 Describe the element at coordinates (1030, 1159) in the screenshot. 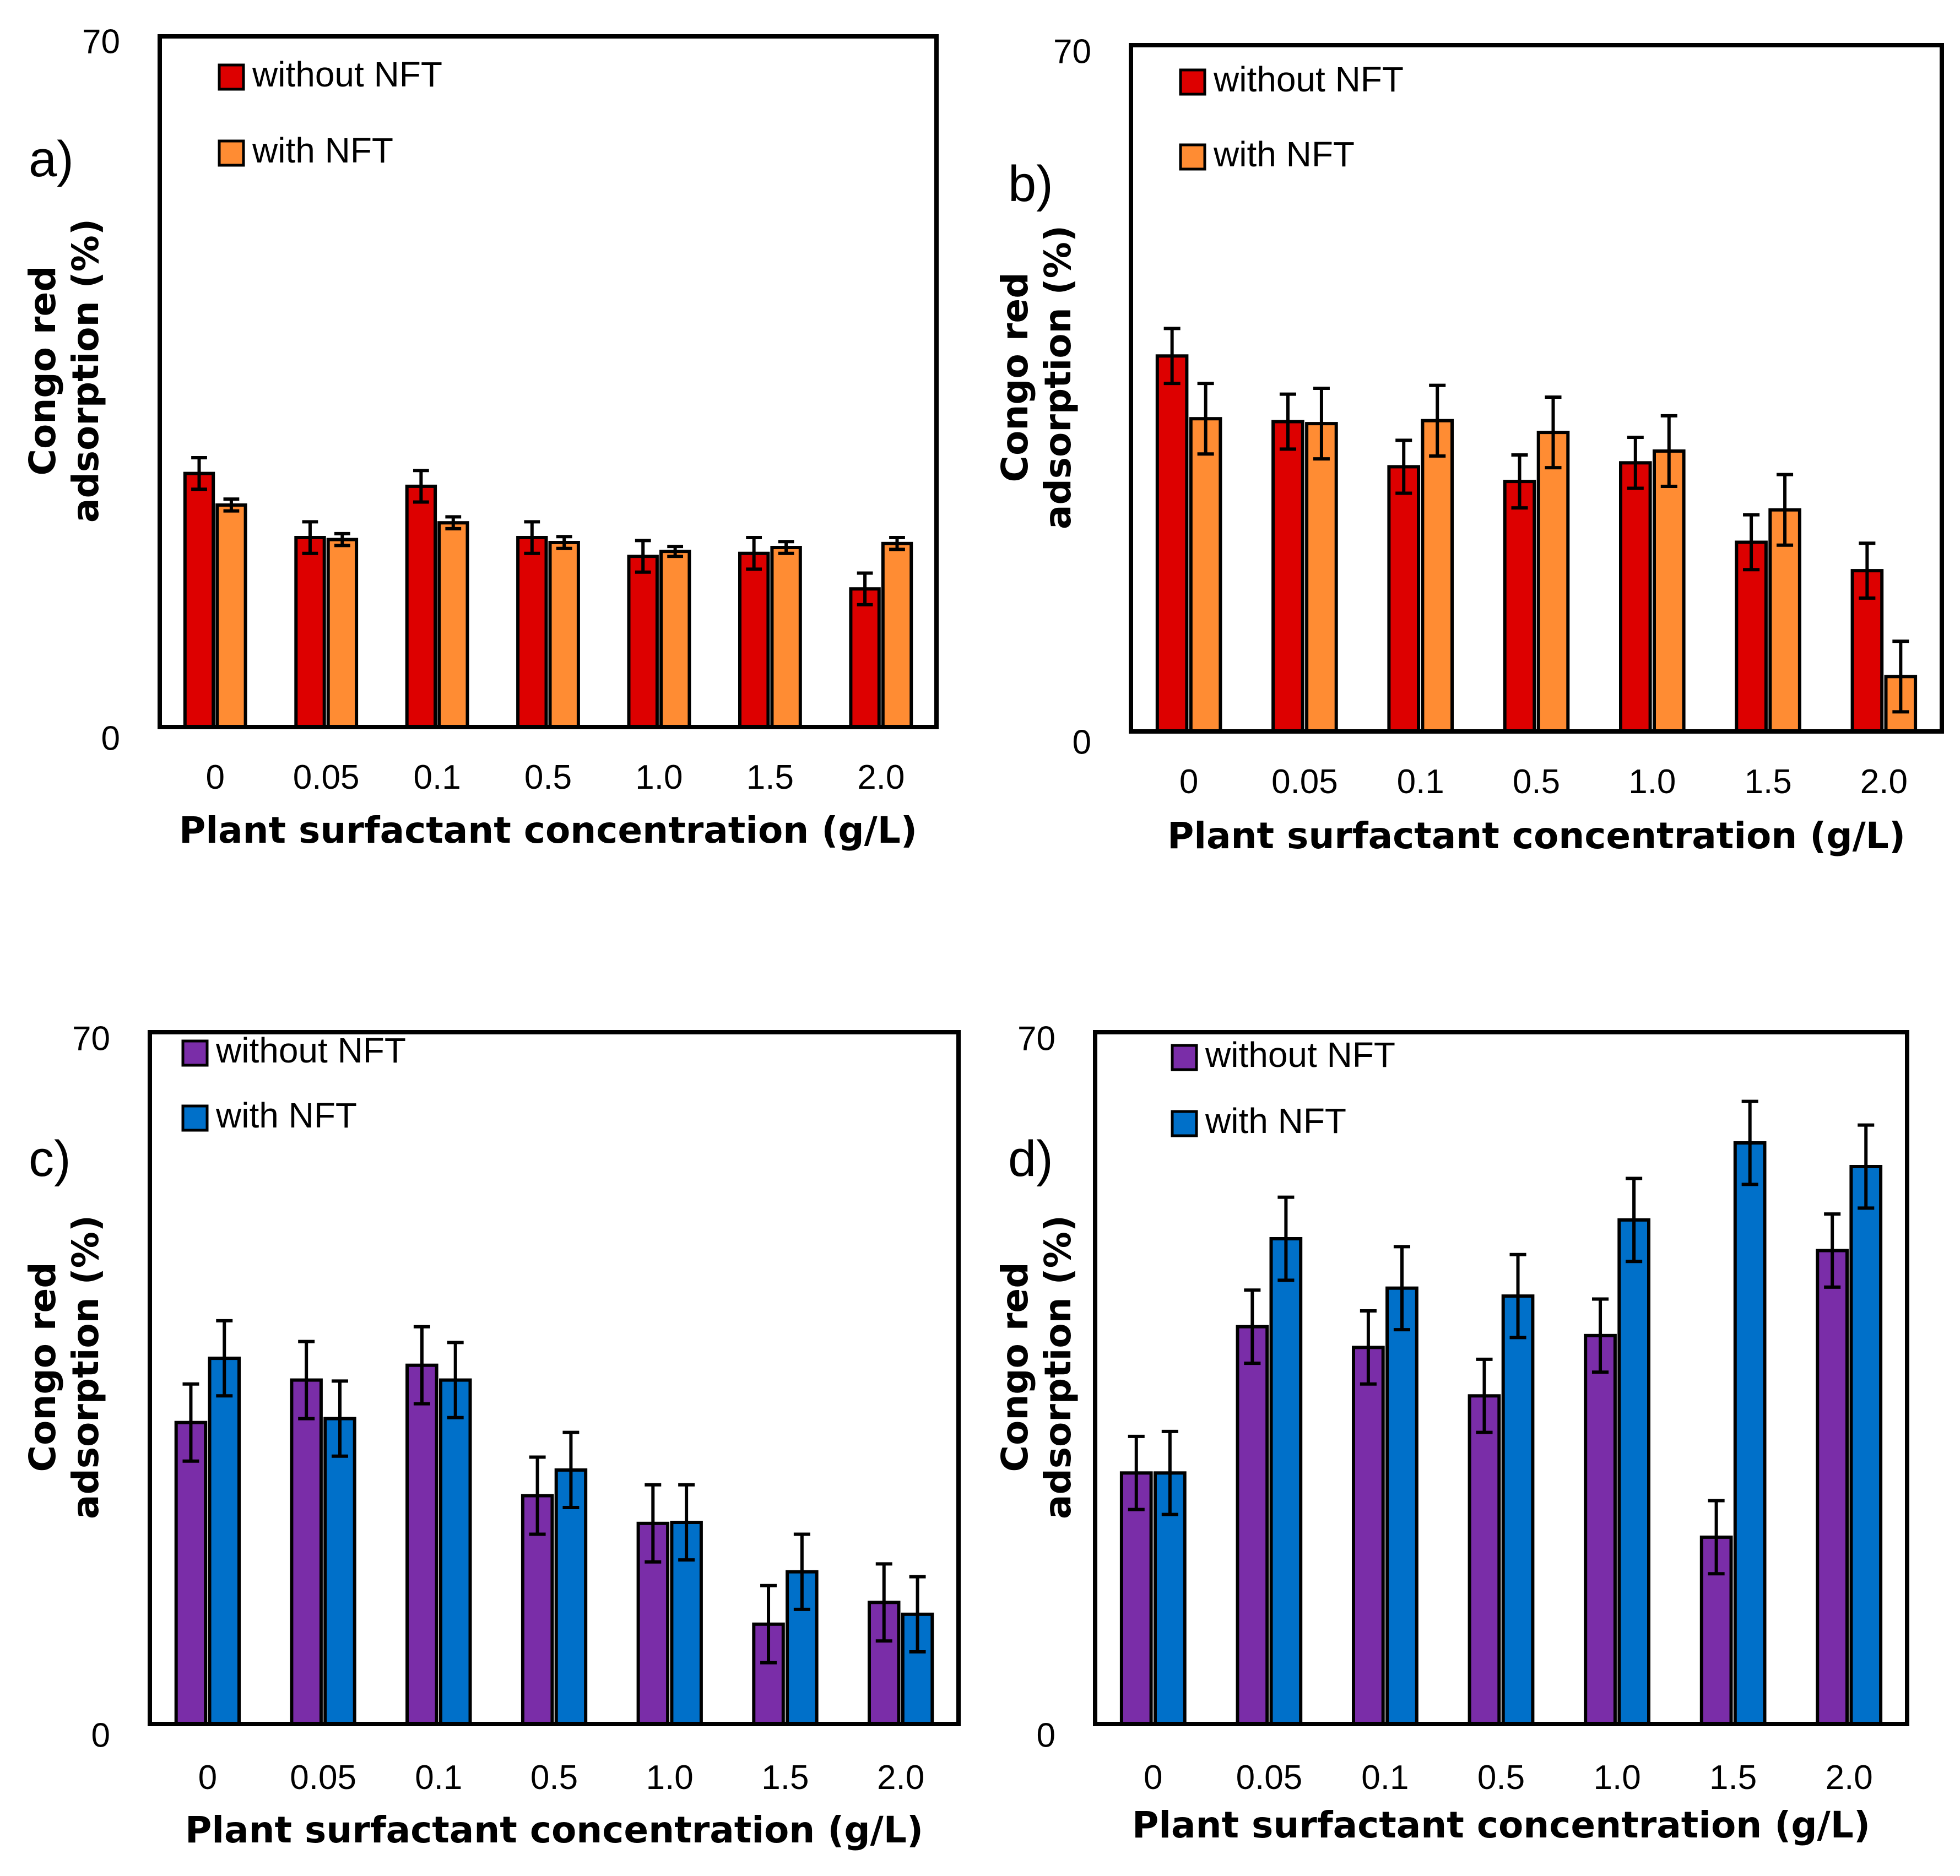

I see `panel-label: d)` at that location.